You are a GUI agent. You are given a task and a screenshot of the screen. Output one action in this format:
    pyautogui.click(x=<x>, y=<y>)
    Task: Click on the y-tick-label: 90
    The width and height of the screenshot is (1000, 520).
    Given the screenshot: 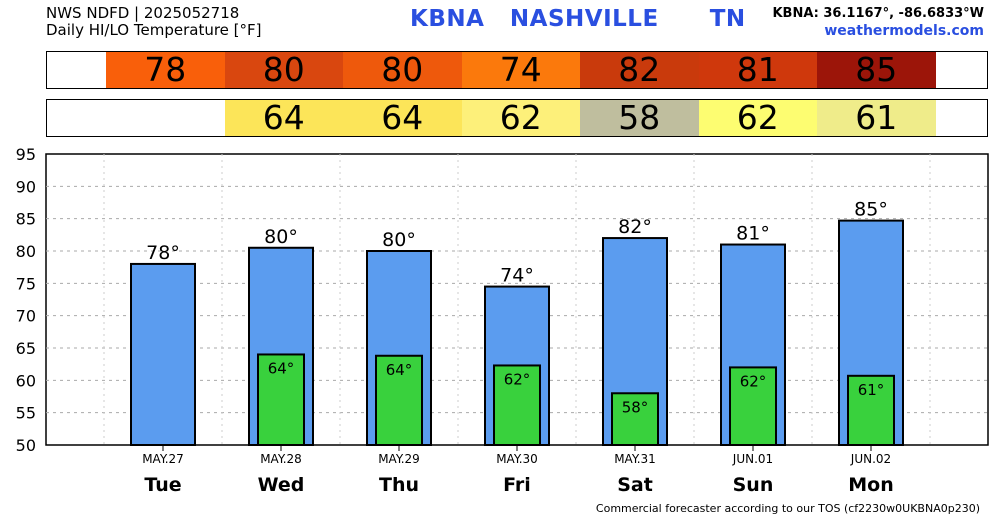 What is the action you would take?
    pyautogui.click(x=26, y=186)
    